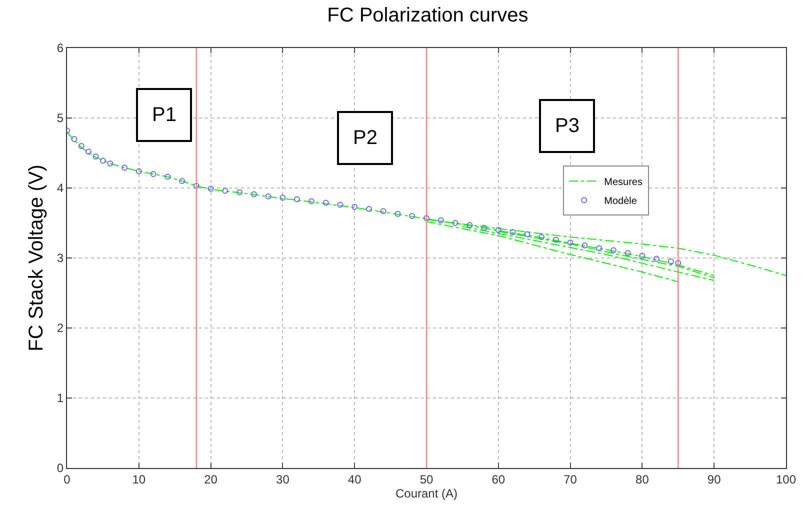 The width and height of the screenshot is (807, 508). What do you see at coordinates (211, 479) in the screenshot?
I see `x-tick-label: 20` at bounding box center [211, 479].